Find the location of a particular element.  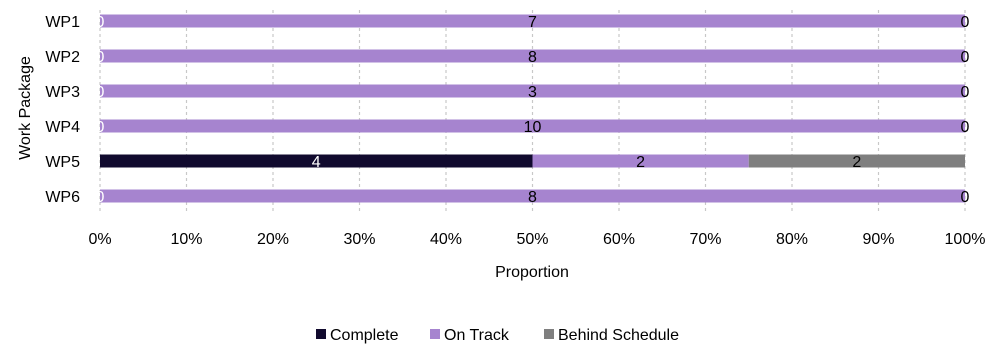

y-tick-label: WP2 is located at coordinates (62, 57).